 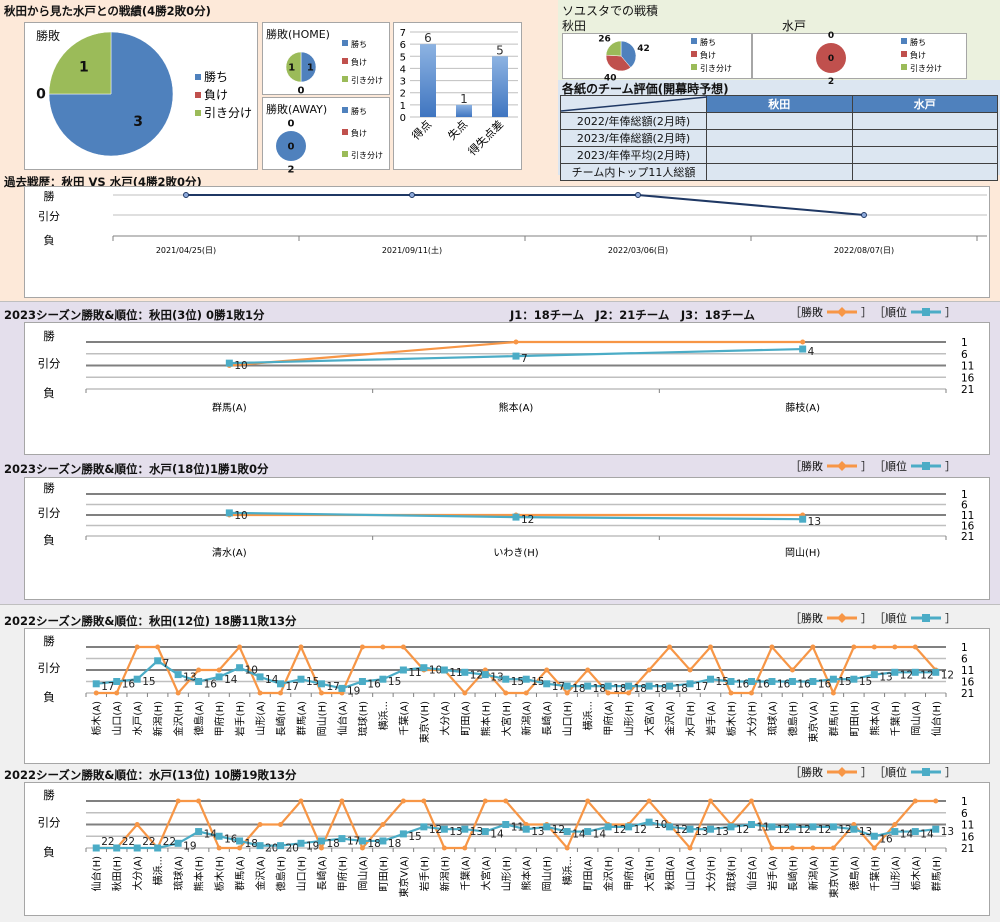 I want to click on result-legend-marker-icon, so click(x=842, y=618).